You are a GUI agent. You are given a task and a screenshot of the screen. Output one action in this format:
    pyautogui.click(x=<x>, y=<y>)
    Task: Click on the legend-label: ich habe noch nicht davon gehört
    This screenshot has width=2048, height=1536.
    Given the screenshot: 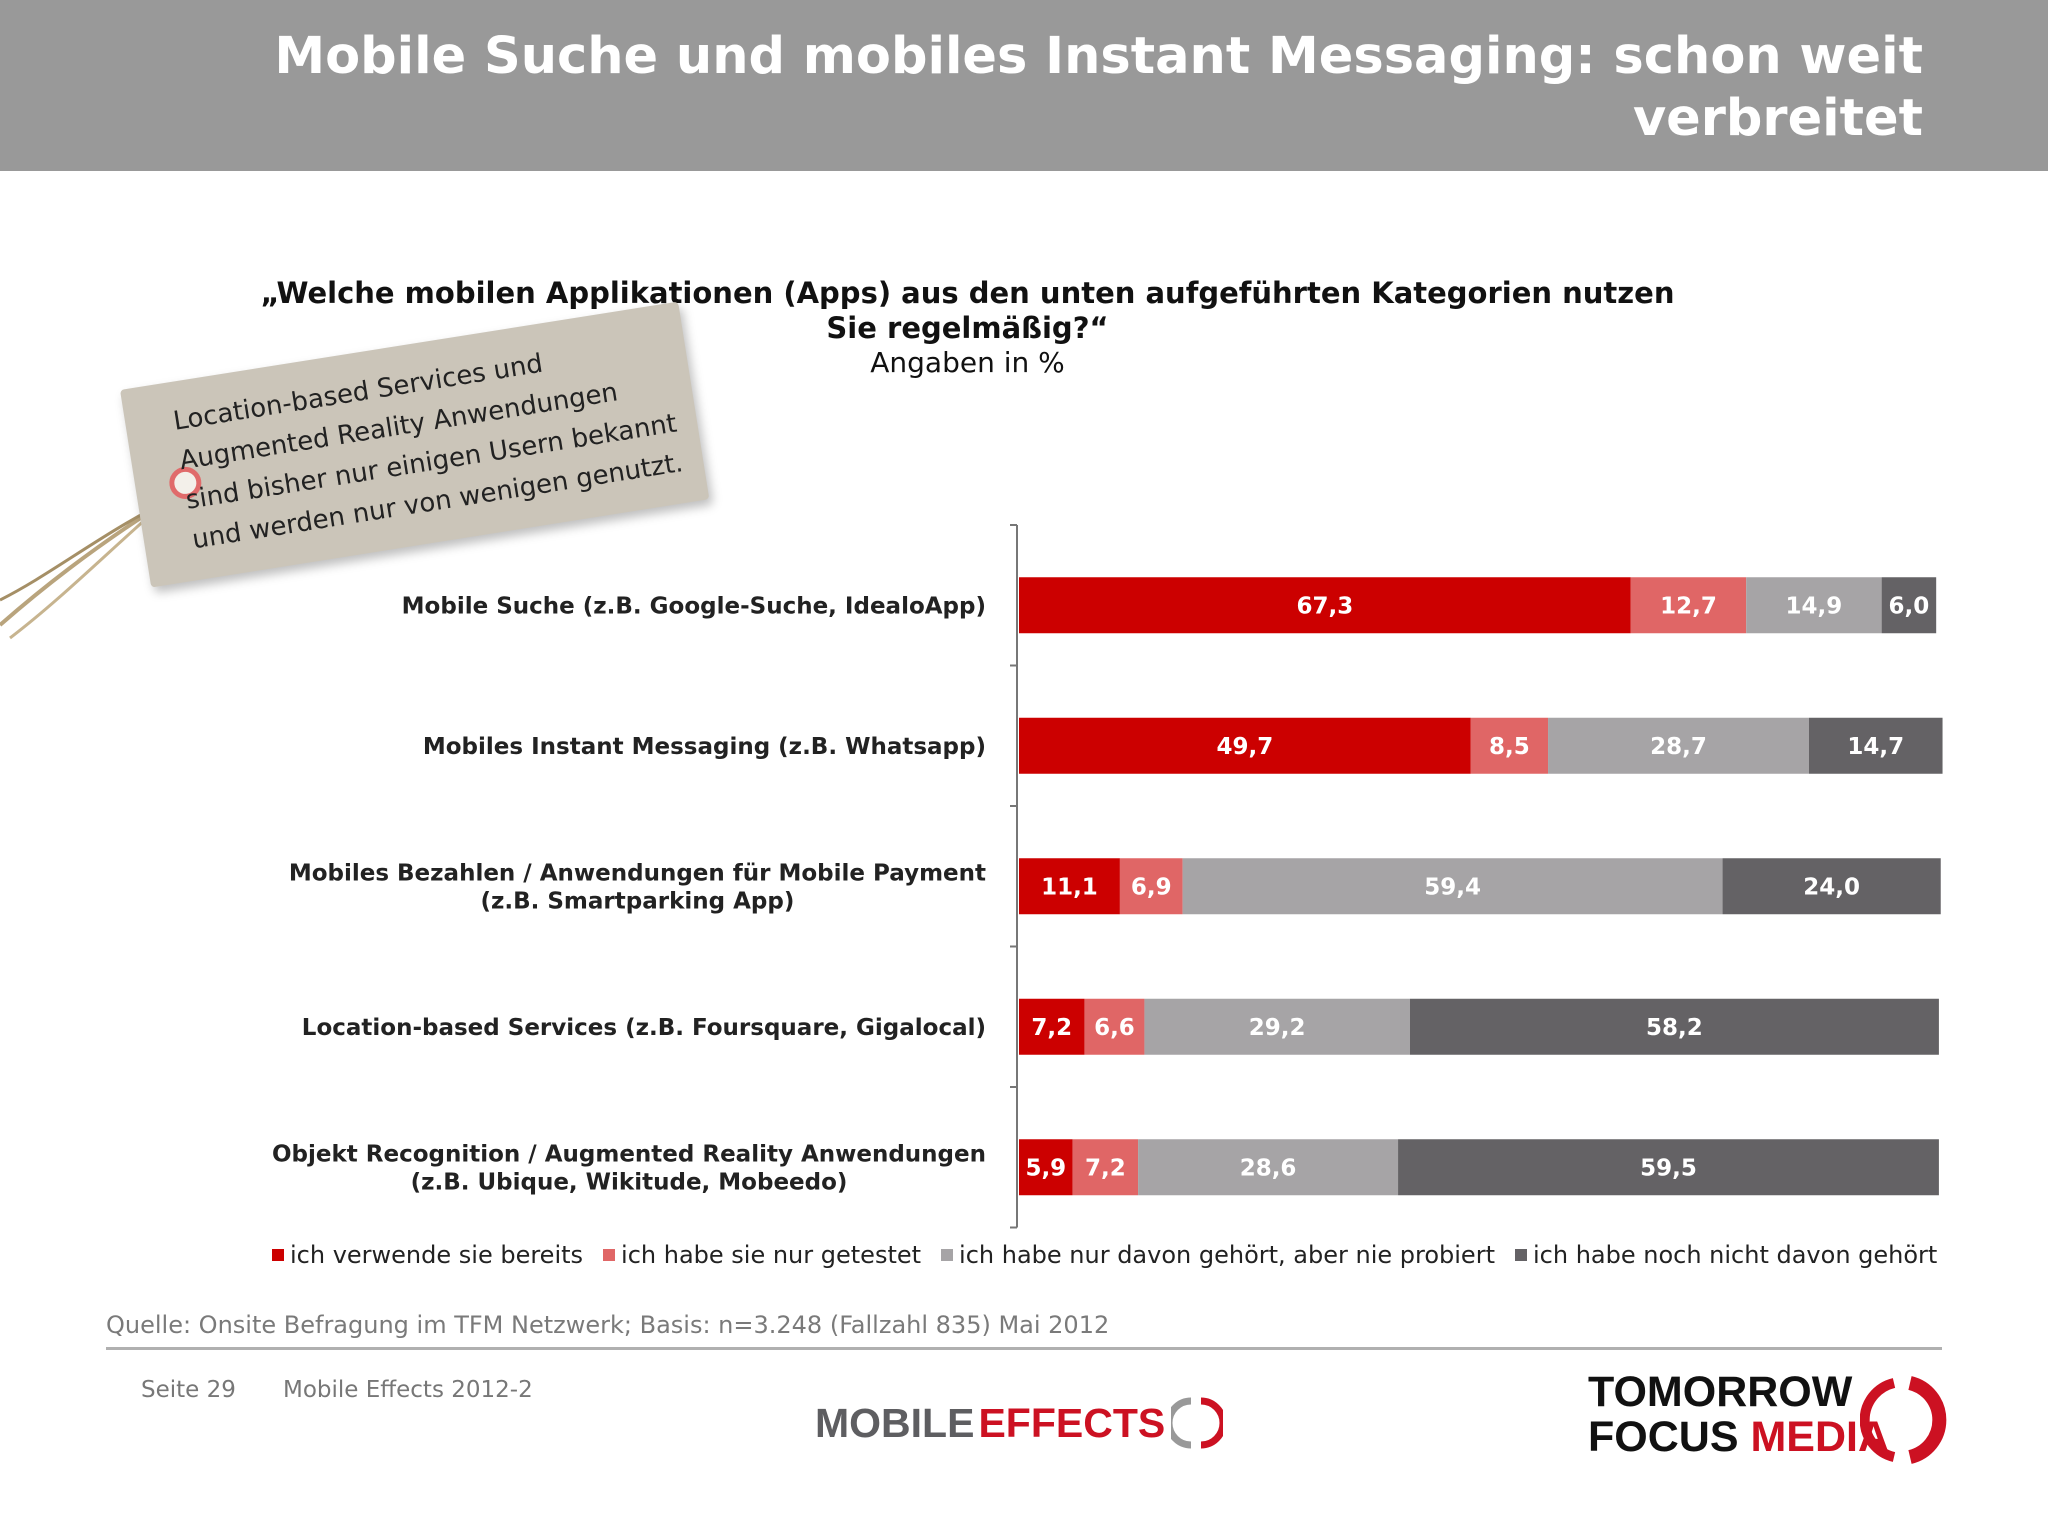 What is the action you would take?
    pyautogui.click(x=1735, y=1255)
    